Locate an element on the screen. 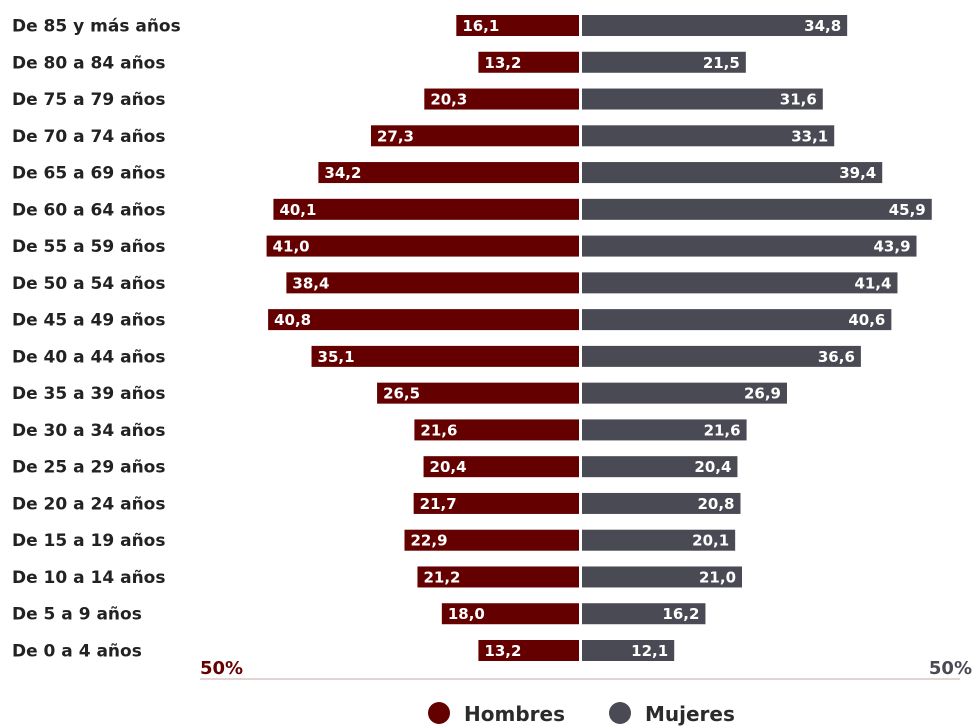 Image resolution: width=975 pixels, height=726 pixels. value-label-mujeres: 21,6 is located at coordinates (722, 430).